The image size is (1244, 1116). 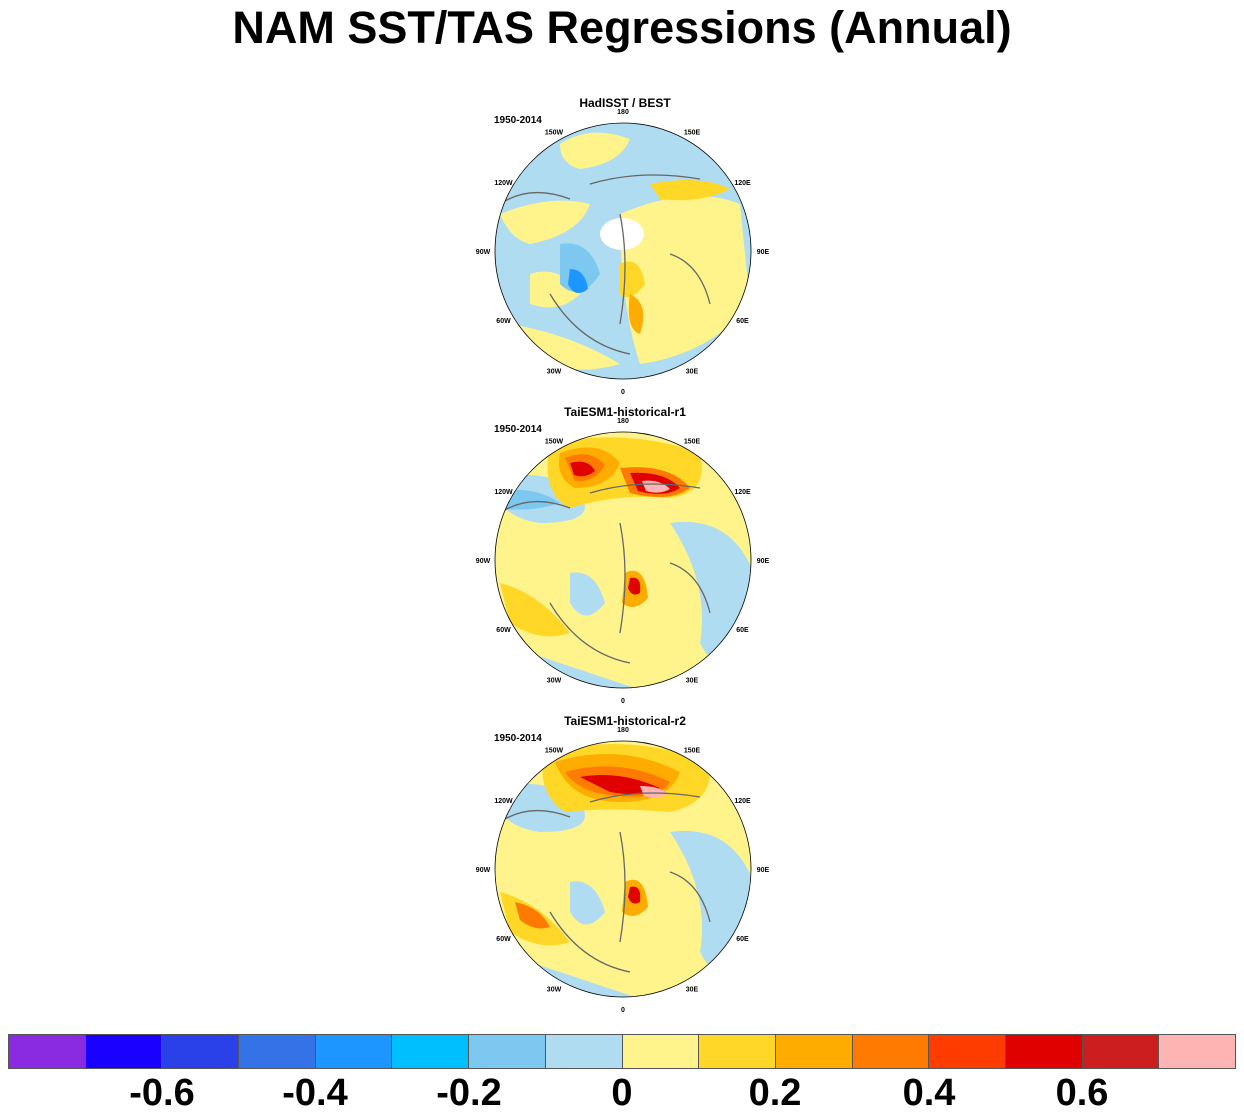 What do you see at coordinates (622, 1093) in the screenshot?
I see `colorbar-tick: 0` at bounding box center [622, 1093].